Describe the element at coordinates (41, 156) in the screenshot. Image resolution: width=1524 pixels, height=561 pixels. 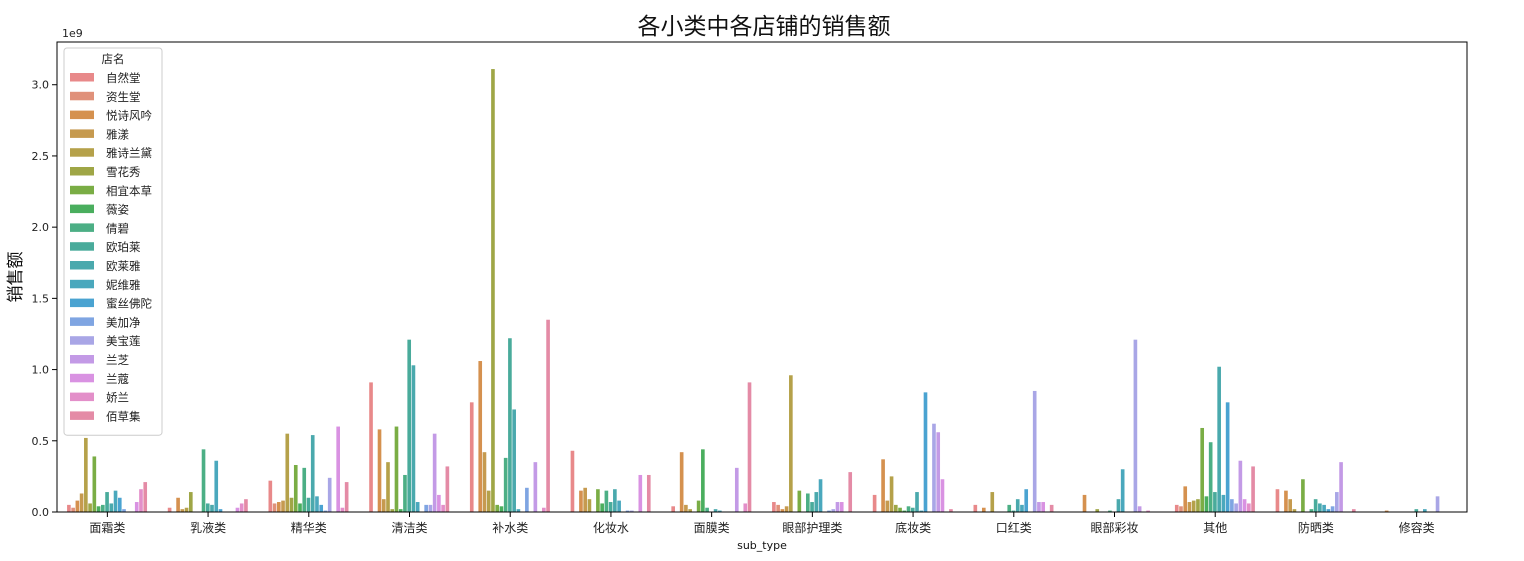
I see `y-tick-label: 2.5` at that location.